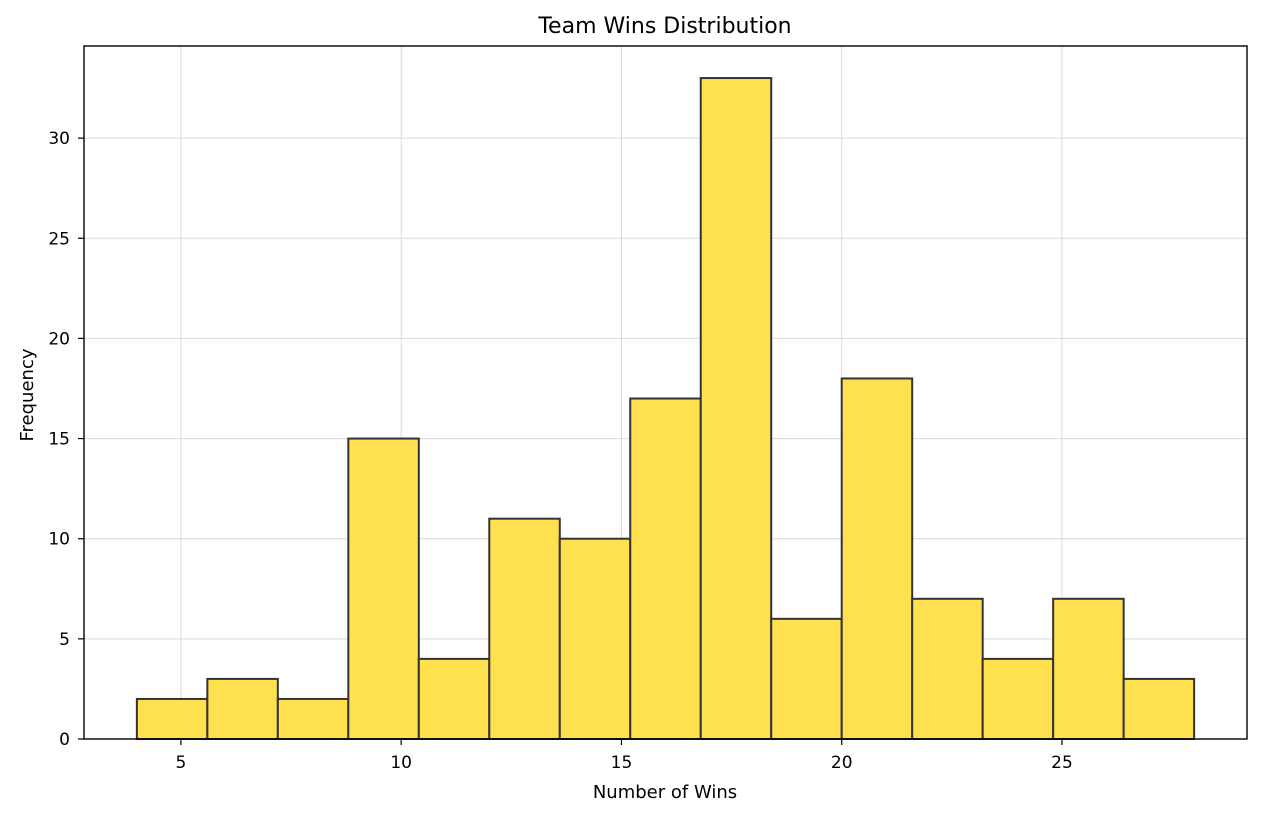 This screenshot has height=817, width=1261. What do you see at coordinates (1062, 763) in the screenshot?
I see `x-tick-label-4: 25` at bounding box center [1062, 763].